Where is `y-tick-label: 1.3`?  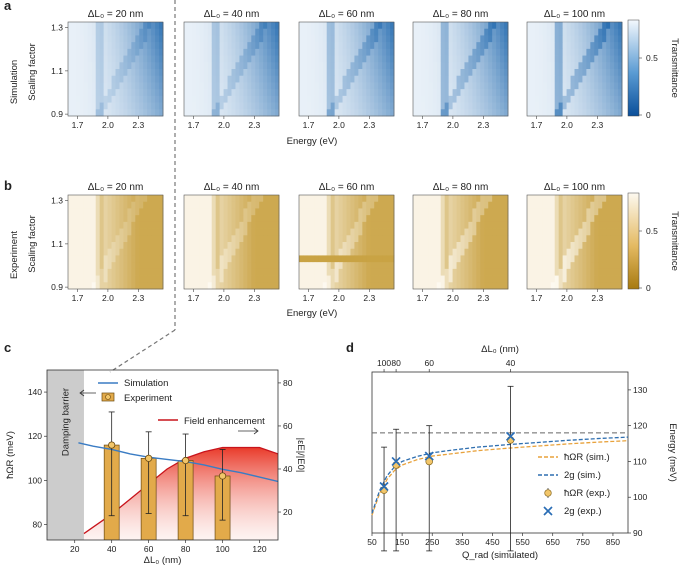
y-tick-label: 1.3 is located at coordinates (57, 28).